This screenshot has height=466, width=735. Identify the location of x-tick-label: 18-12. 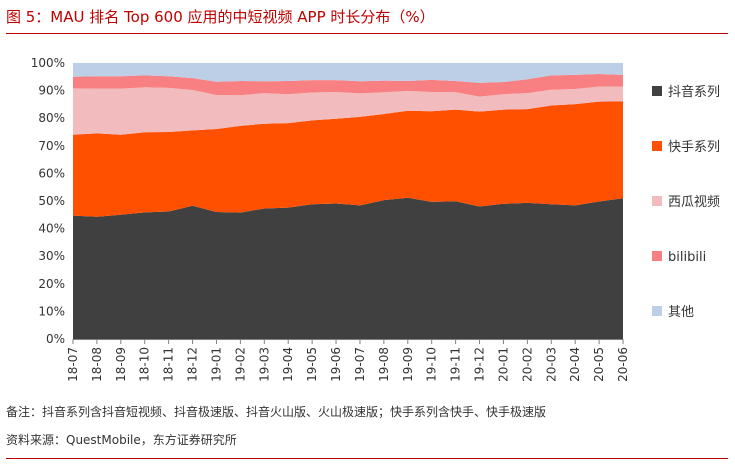
(193, 364).